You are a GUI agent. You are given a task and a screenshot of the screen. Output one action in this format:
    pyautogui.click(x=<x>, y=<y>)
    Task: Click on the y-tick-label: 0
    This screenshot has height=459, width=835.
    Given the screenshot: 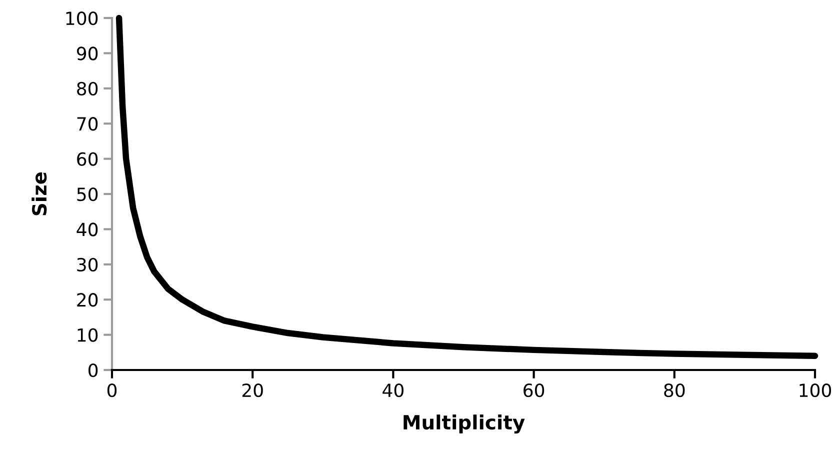 What is the action you would take?
    pyautogui.click(x=93, y=370)
    